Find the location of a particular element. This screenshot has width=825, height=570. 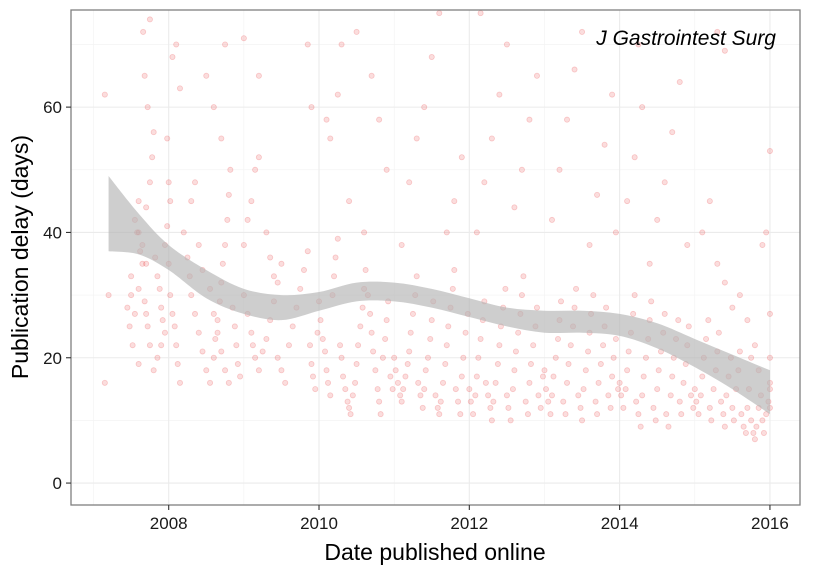

x-tick-label: 2010 is located at coordinates (319, 523).